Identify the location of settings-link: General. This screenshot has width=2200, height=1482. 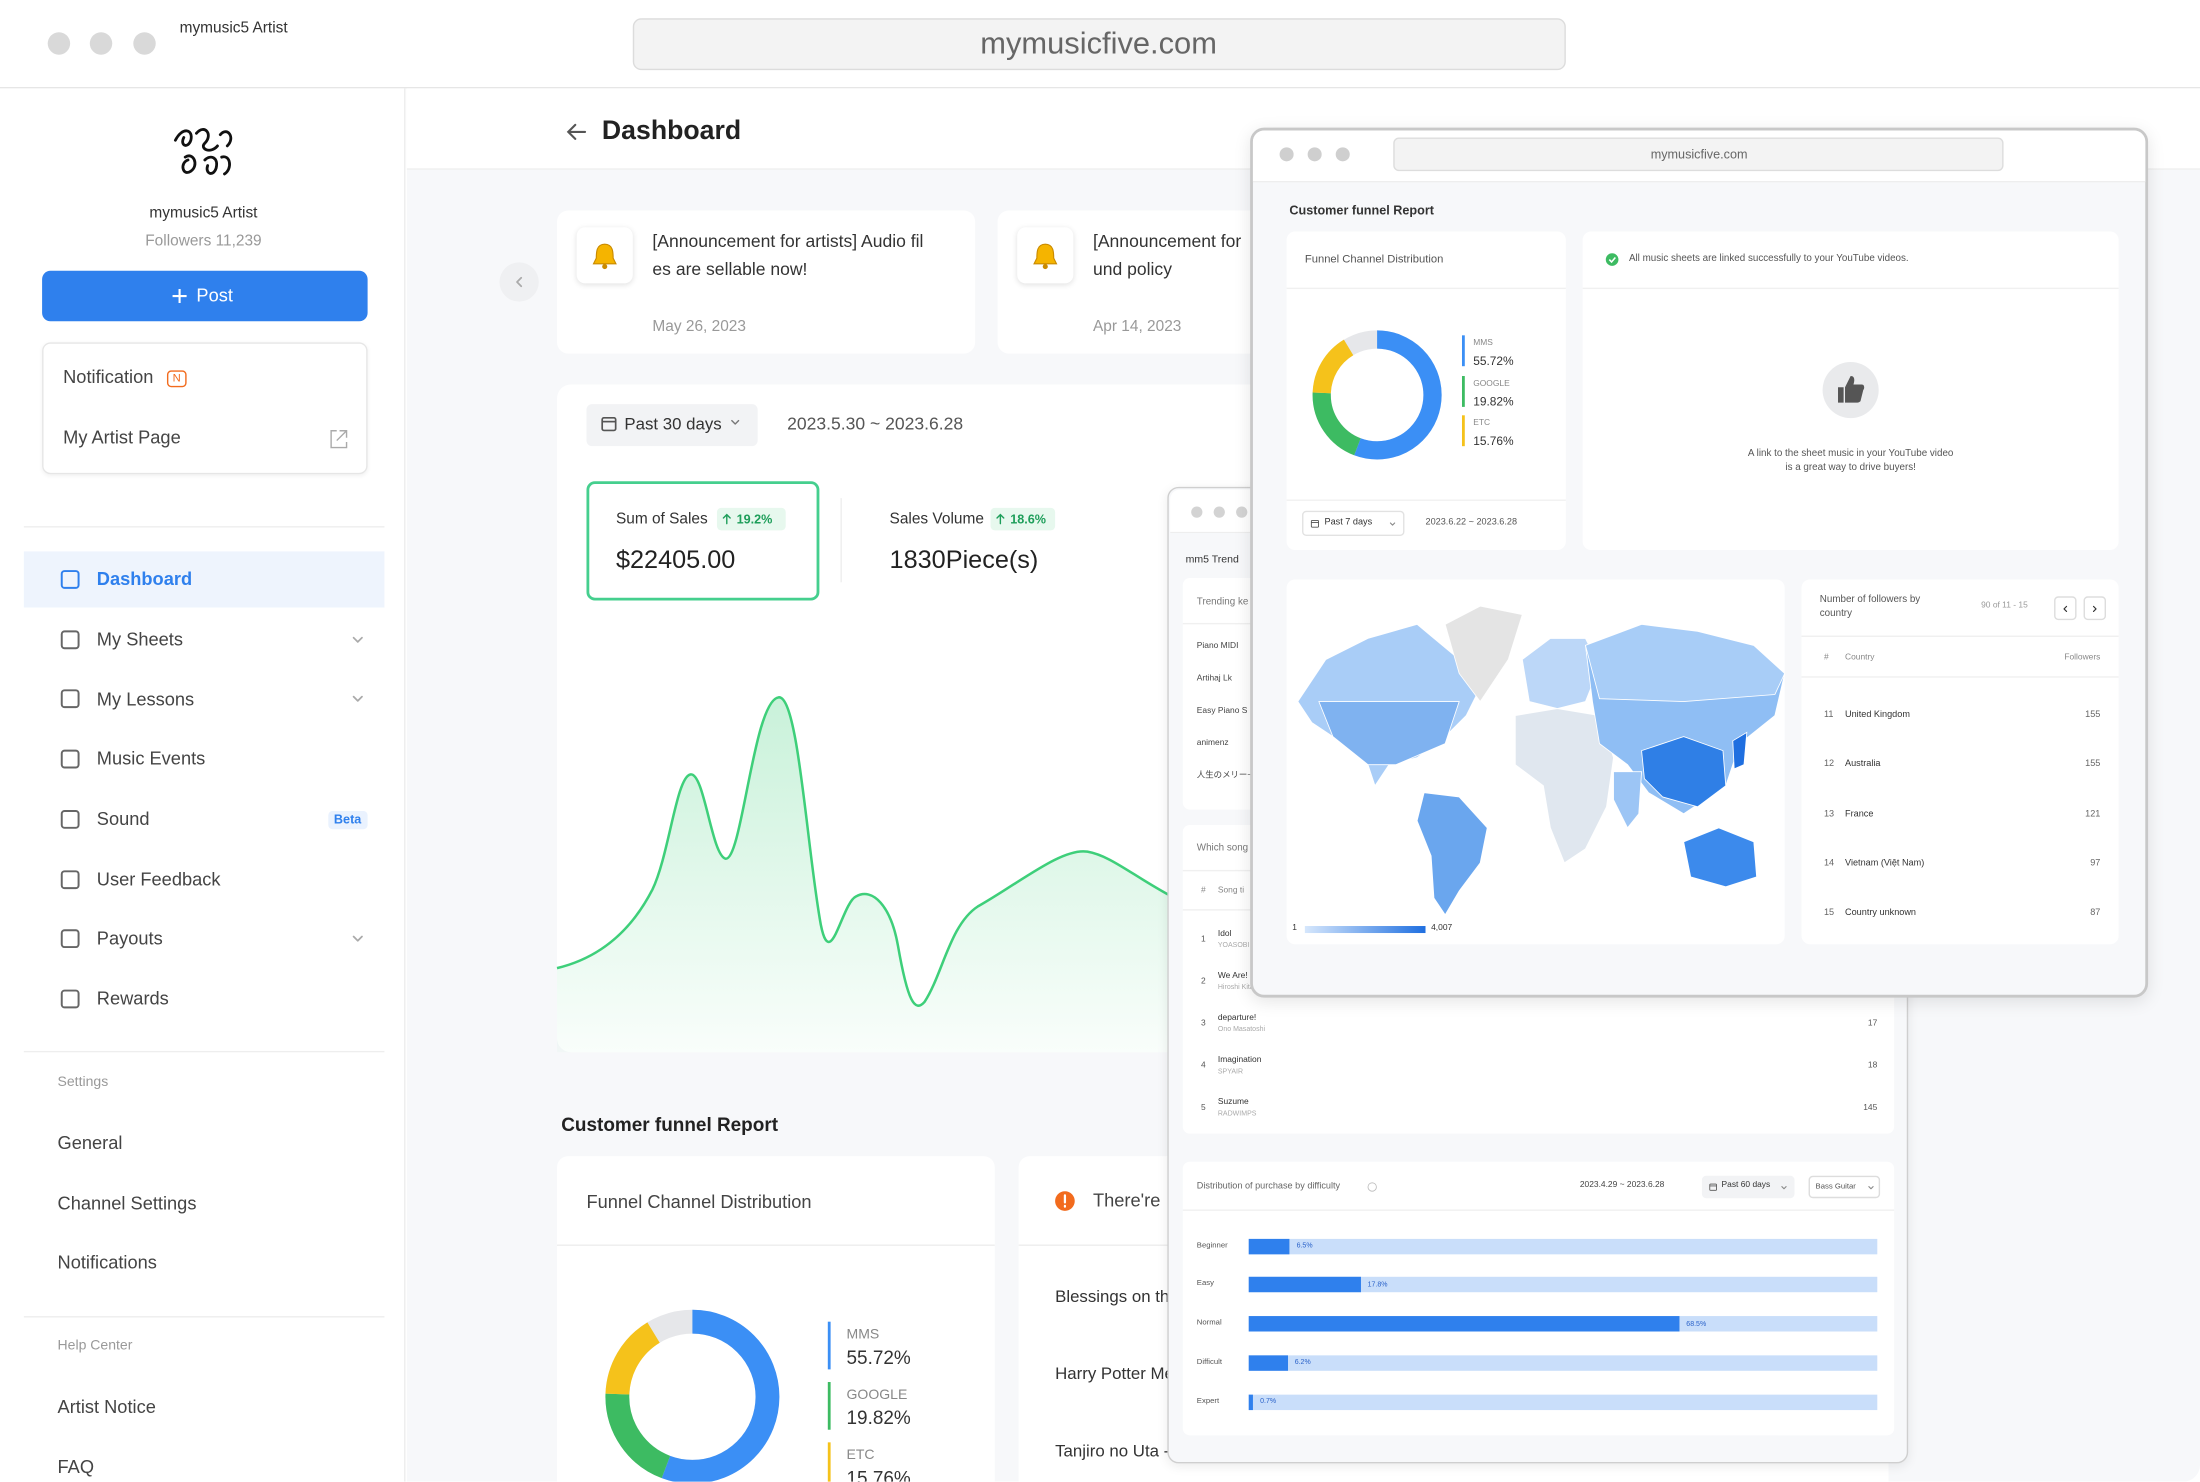
(90, 1143).